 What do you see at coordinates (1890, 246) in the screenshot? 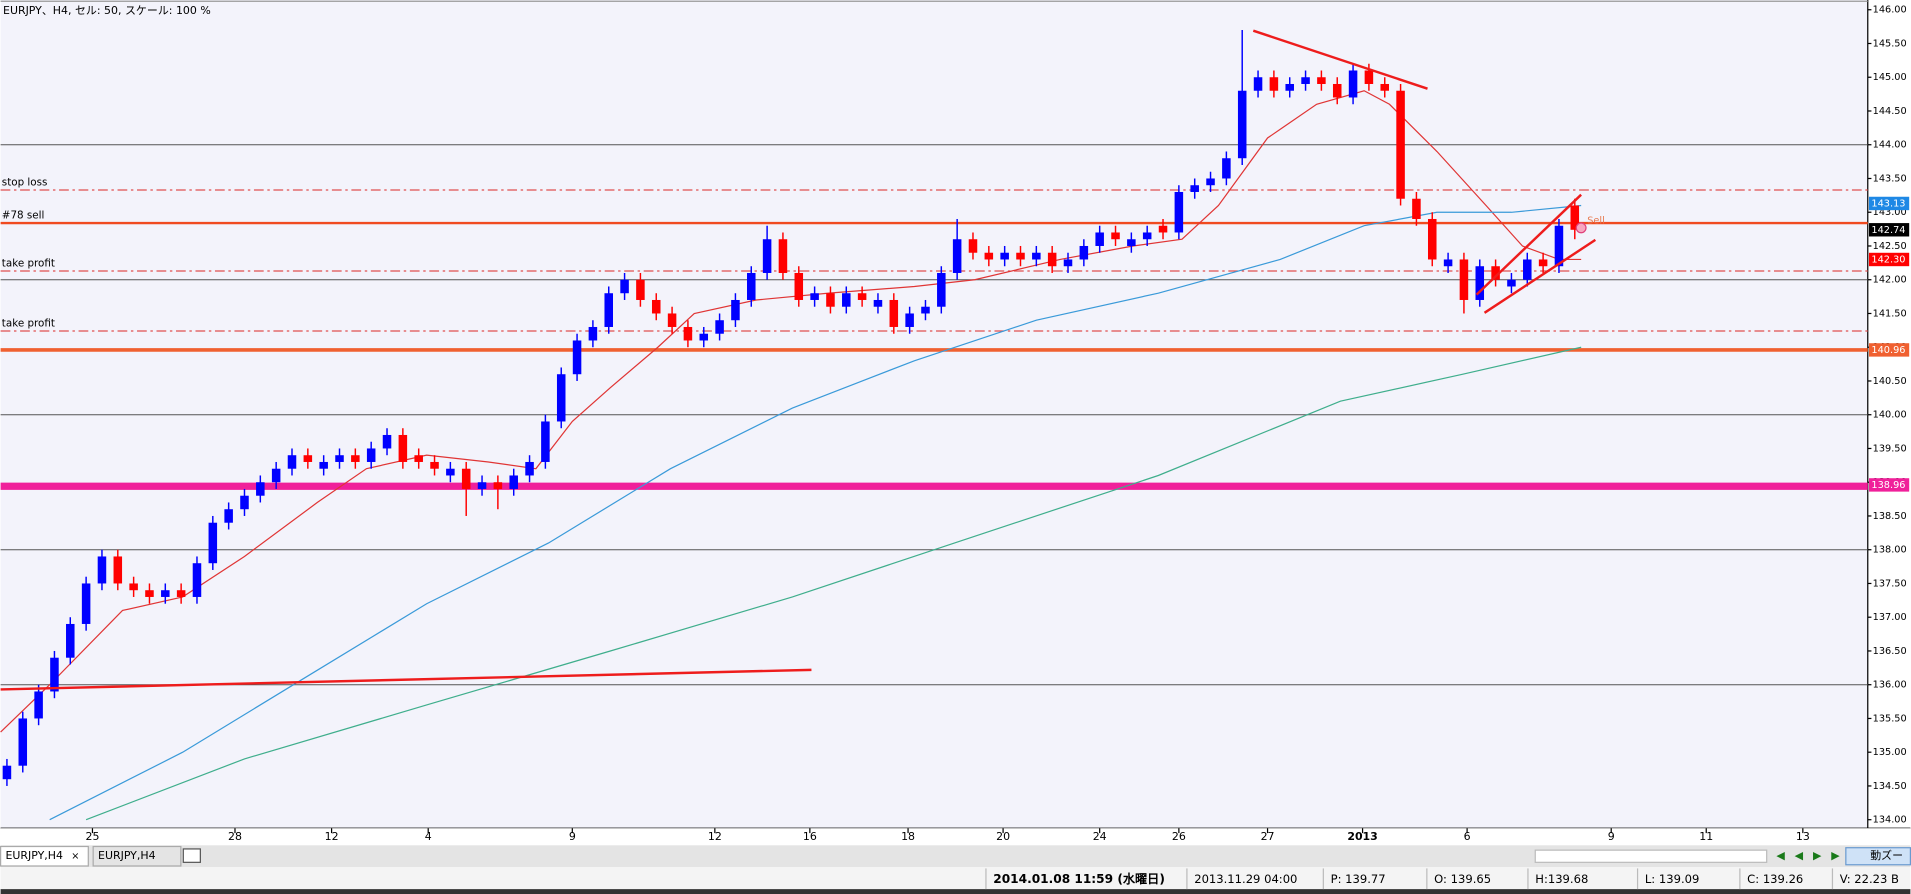
I see `y-tick-label: 142.50` at bounding box center [1890, 246].